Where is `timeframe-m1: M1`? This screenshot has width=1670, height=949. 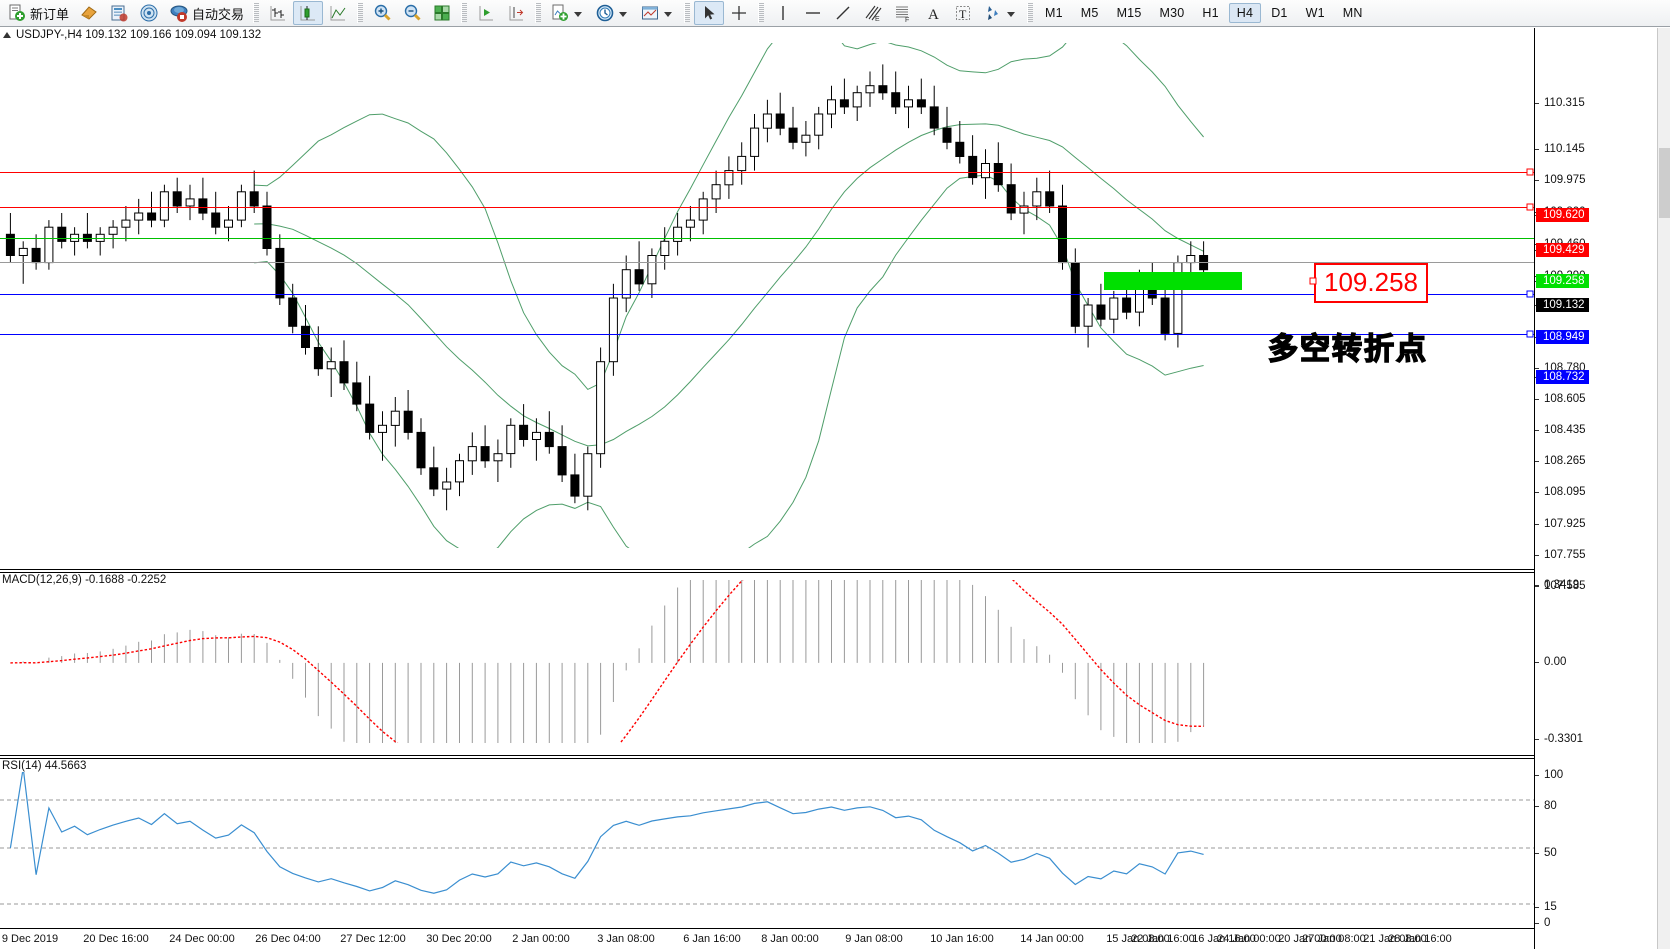 timeframe-m1: M1 is located at coordinates (1054, 13).